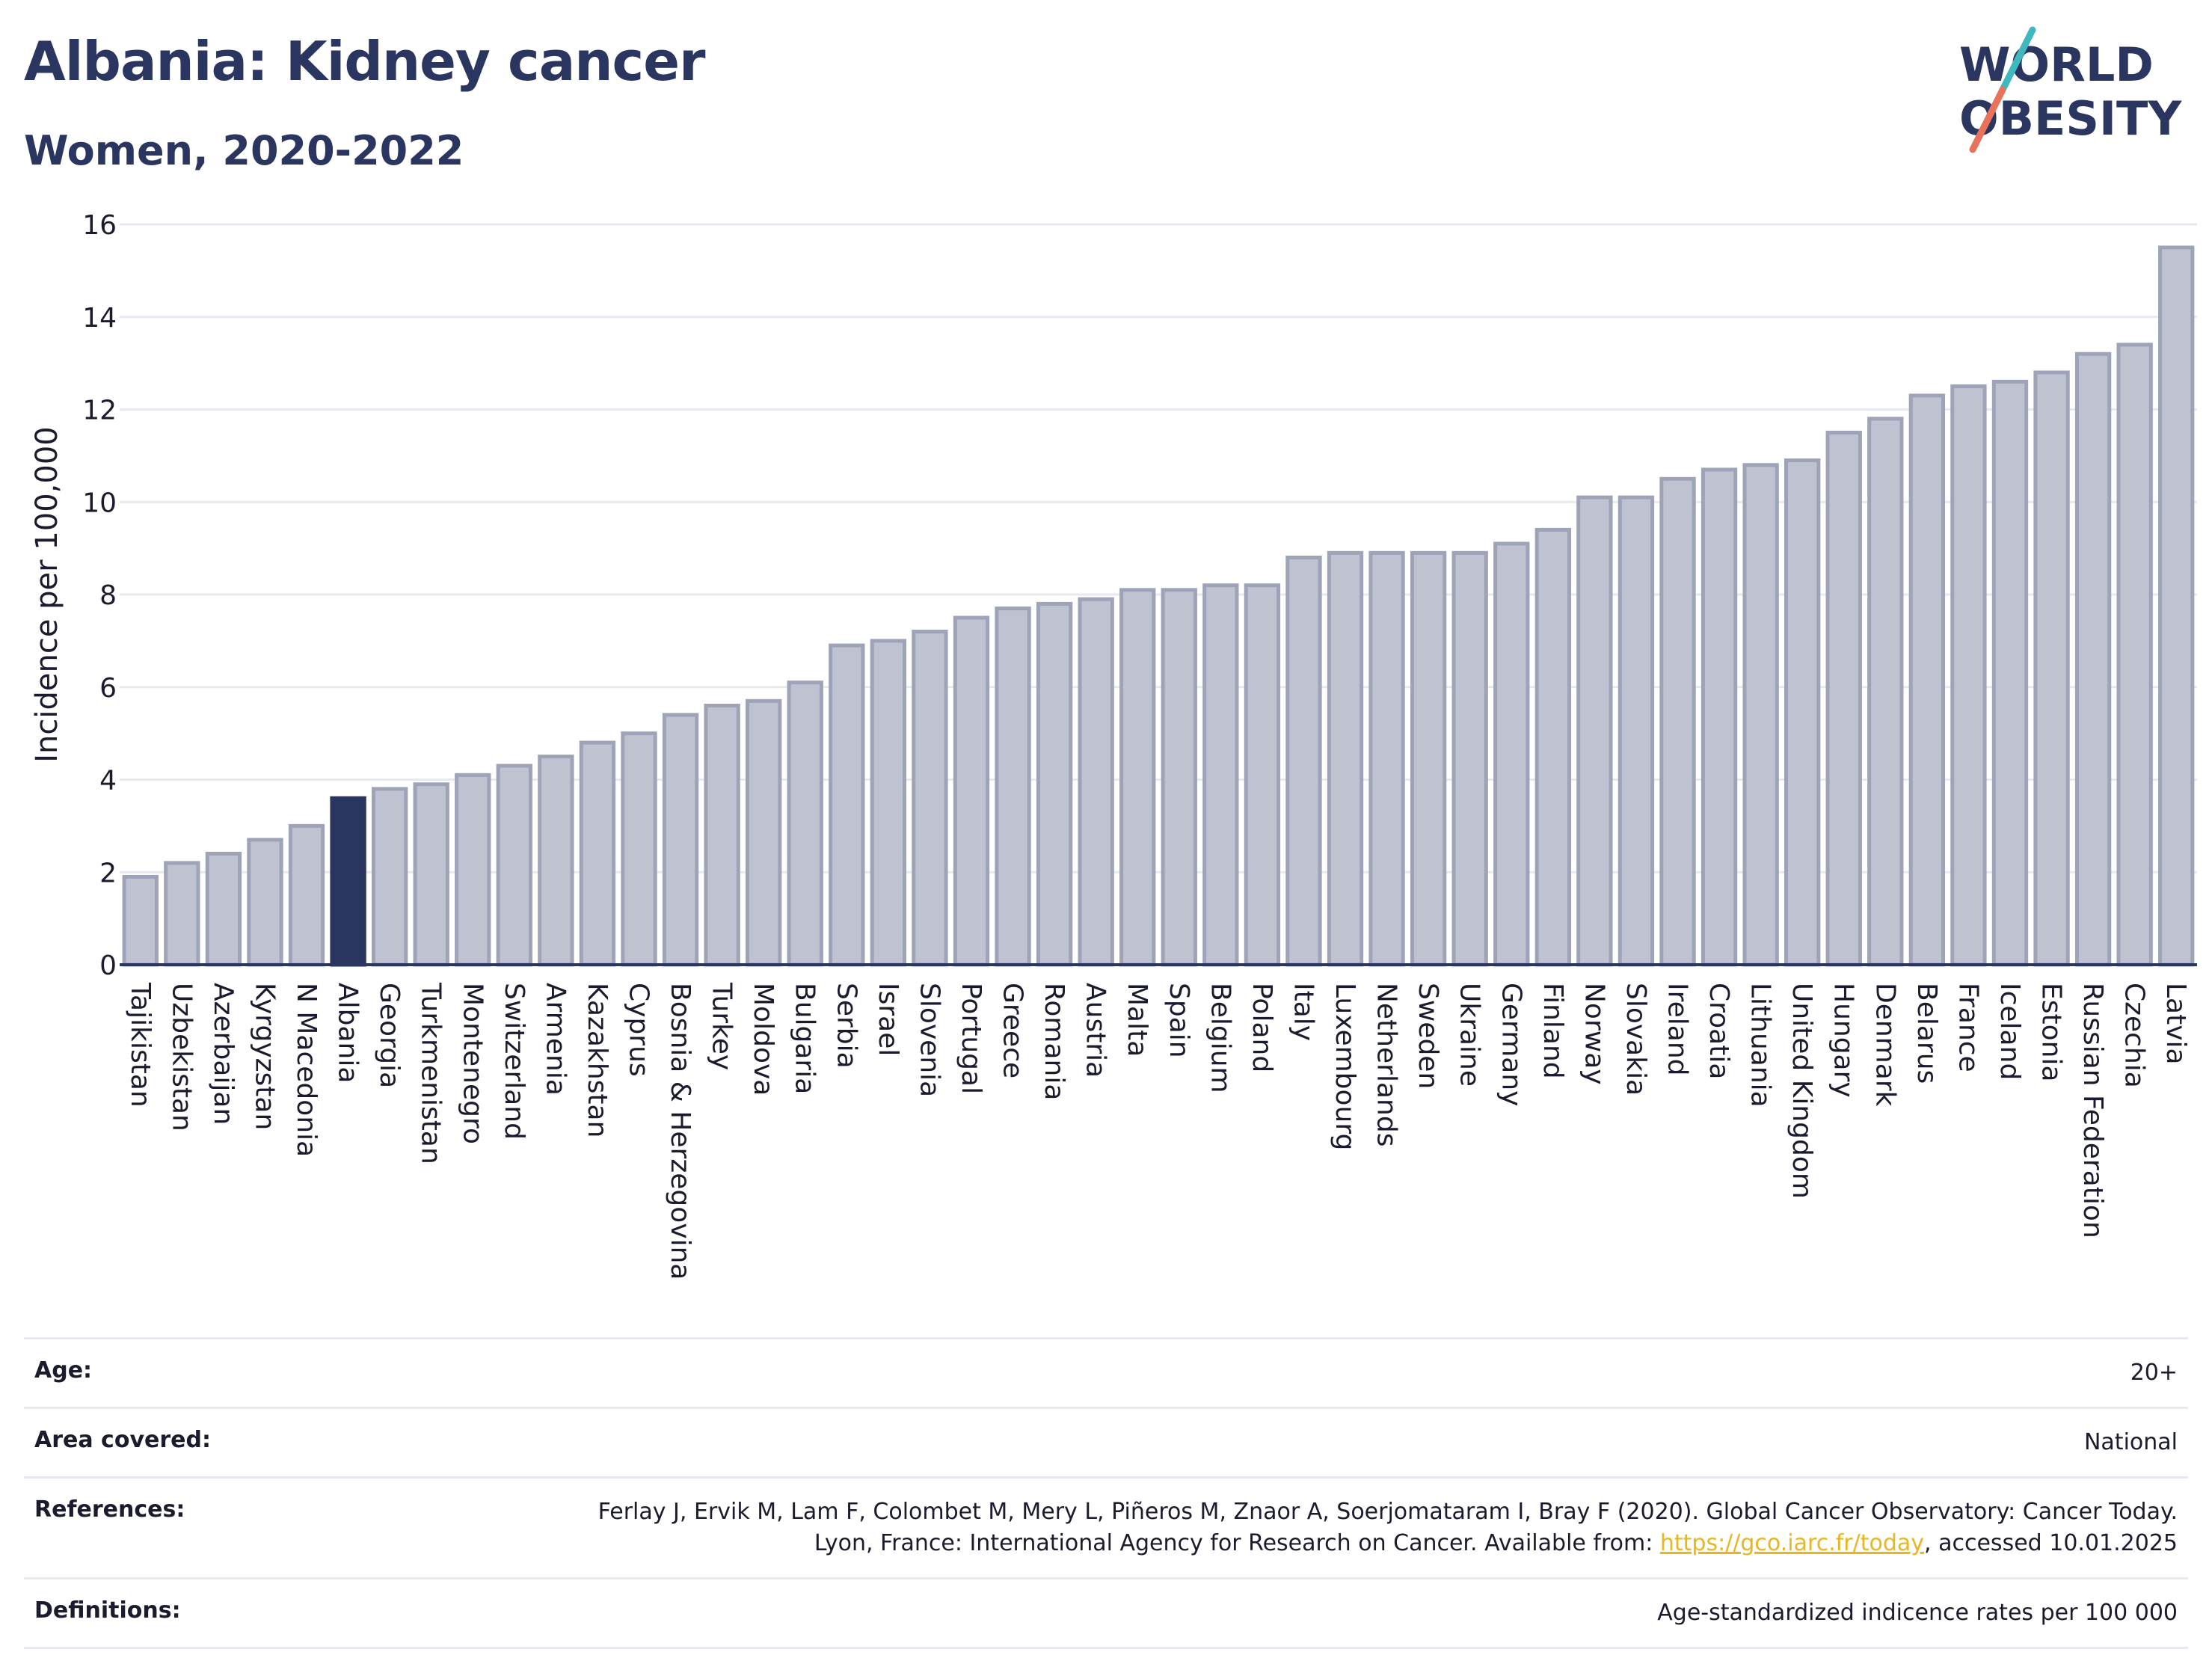  What do you see at coordinates (472, 1063) in the screenshot?
I see `x-tick-label: Montenegro` at bounding box center [472, 1063].